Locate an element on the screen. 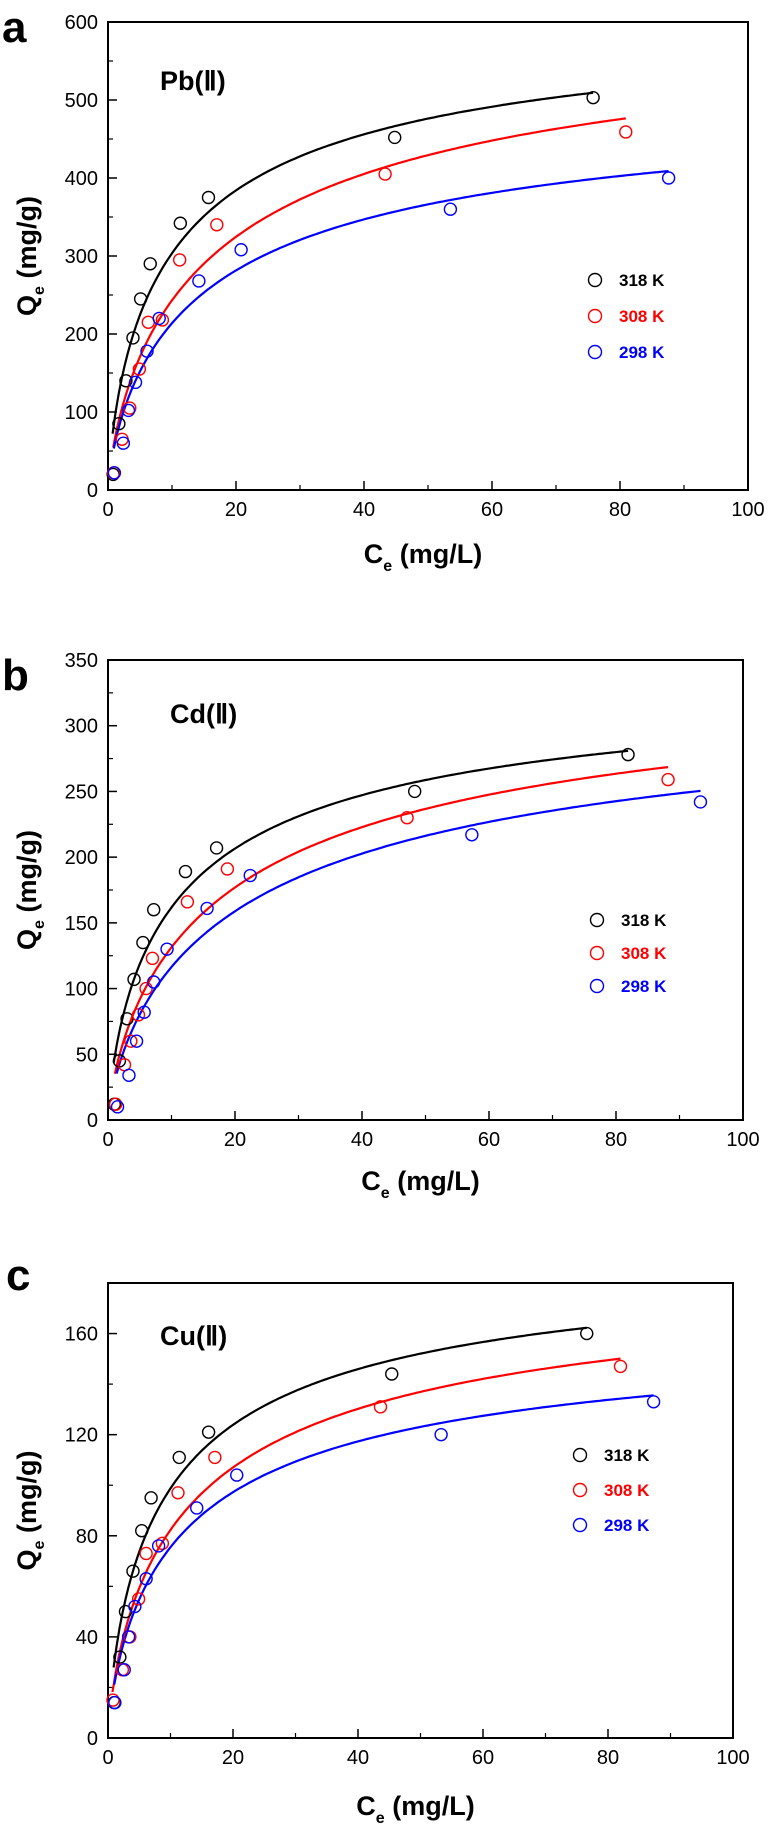 The width and height of the screenshot is (771, 1830). y-tick-label: 160 is located at coordinates (81, 1335).